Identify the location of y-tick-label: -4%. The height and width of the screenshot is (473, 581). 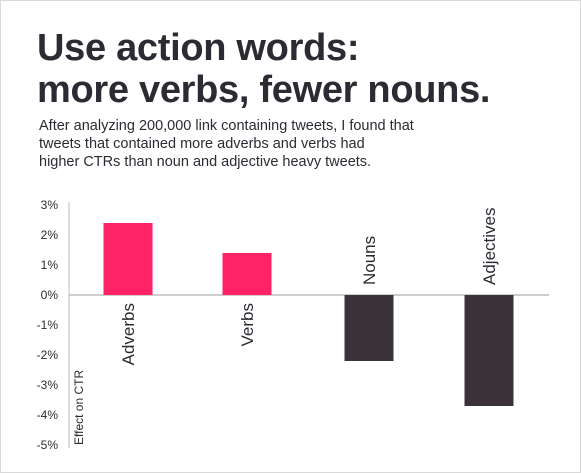
(48, 415).